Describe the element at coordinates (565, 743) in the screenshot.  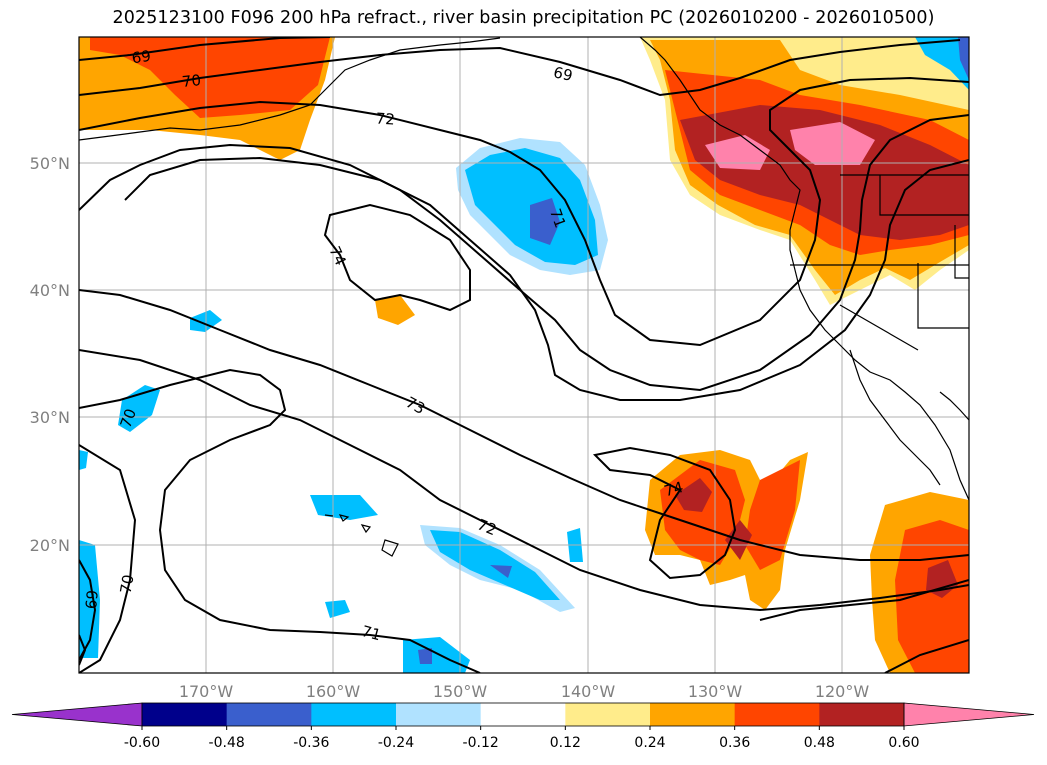
I see `colorbar-tick-label: 0.12` at that location.